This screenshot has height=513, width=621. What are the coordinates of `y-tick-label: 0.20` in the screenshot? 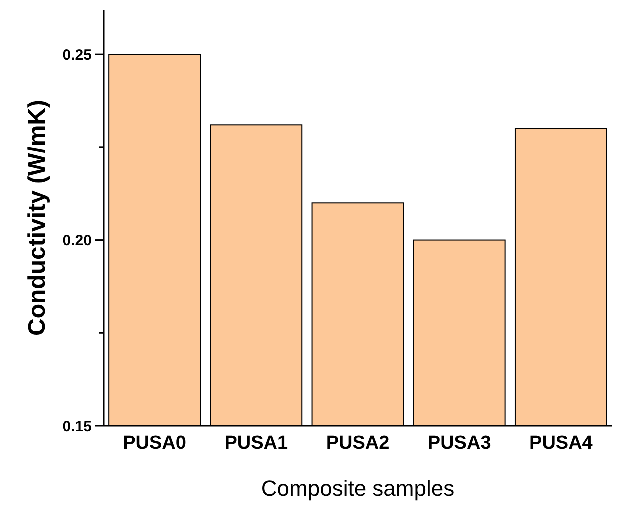 It's located at (77, 241).